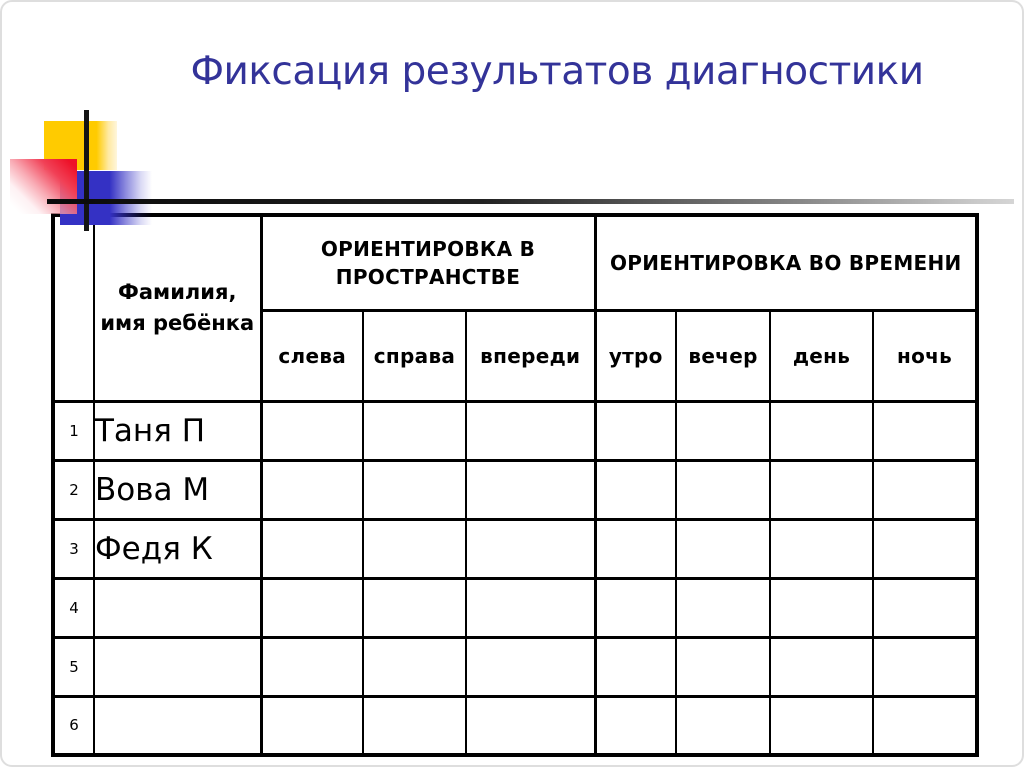  What do you see at coordinates (73, 548) in the screenshot?
I see `row-number: 3` at bounding box center [73, 548].